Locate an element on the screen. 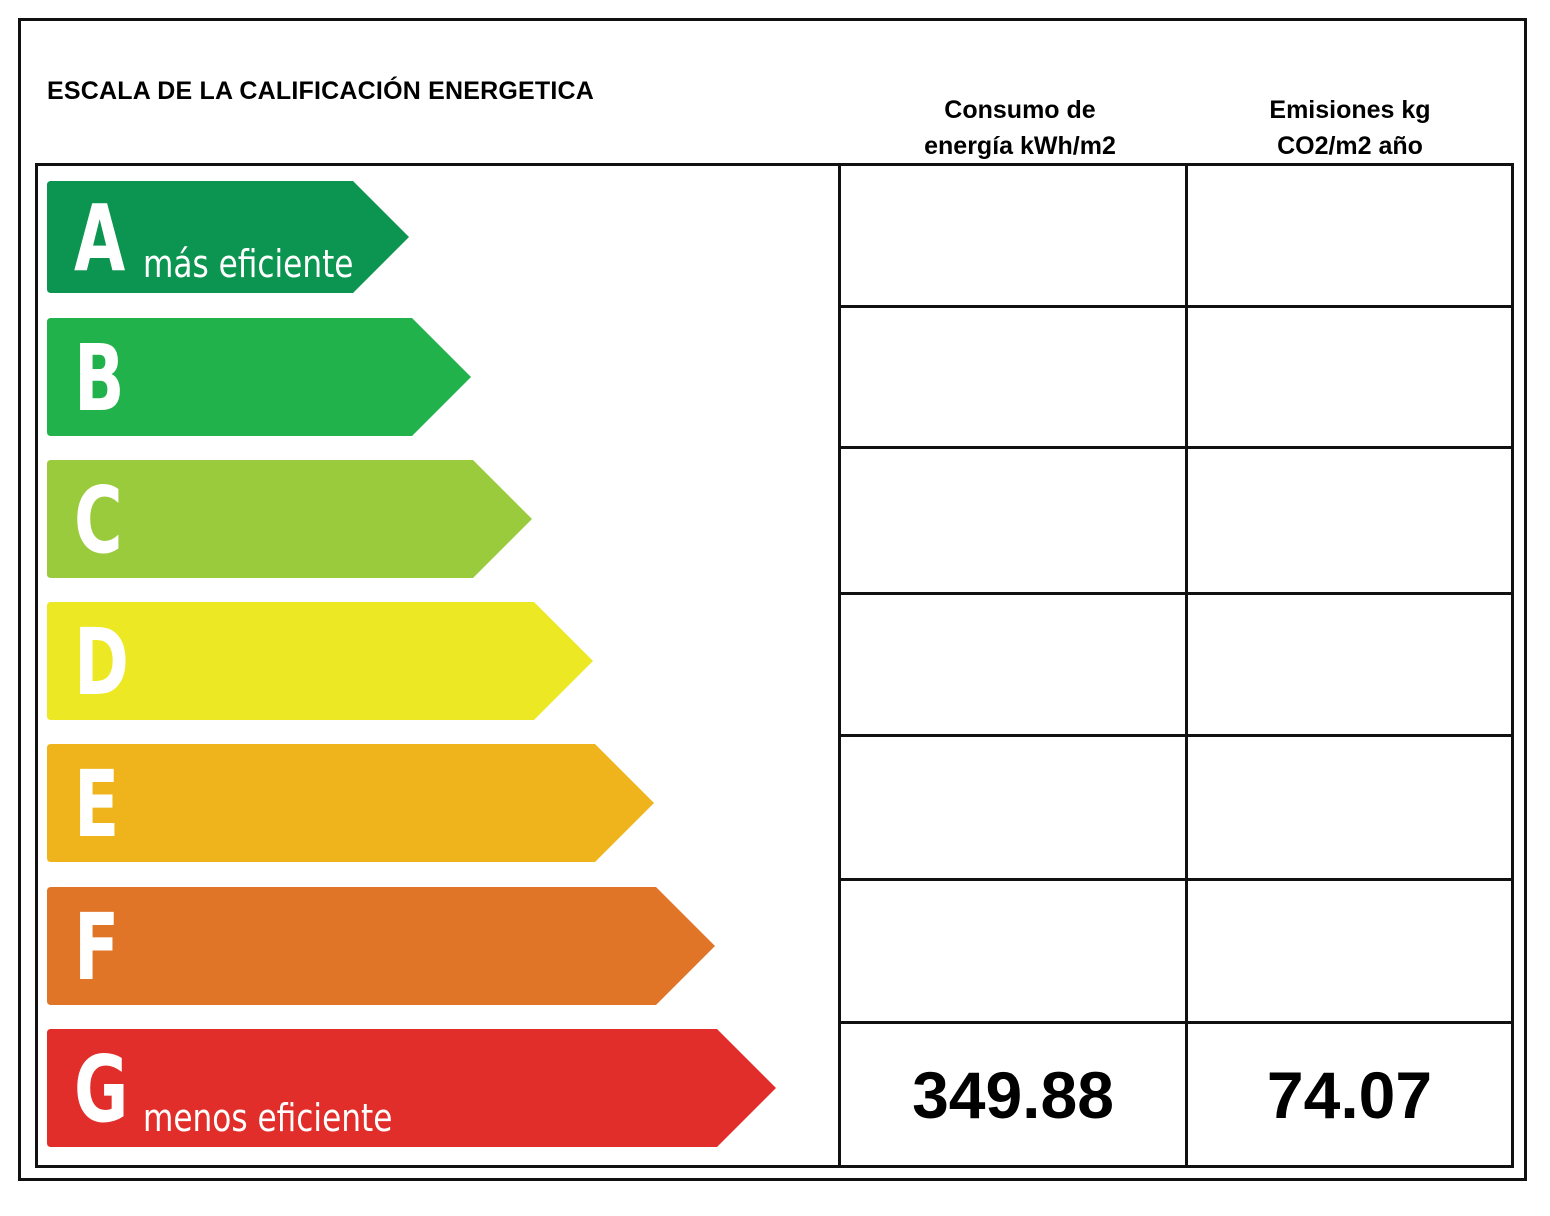 Image resolution: width=1550 pixels, height=1216 pixels. rating-letter: E is located at coordinates (97, 804).